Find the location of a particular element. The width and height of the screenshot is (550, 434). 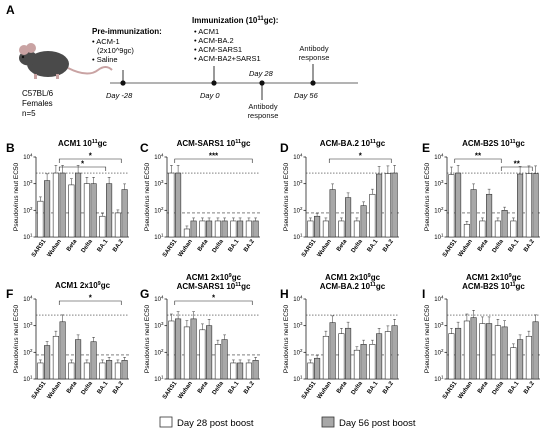

bar-e-sars1-day56 is located at coordinates (458, 205).